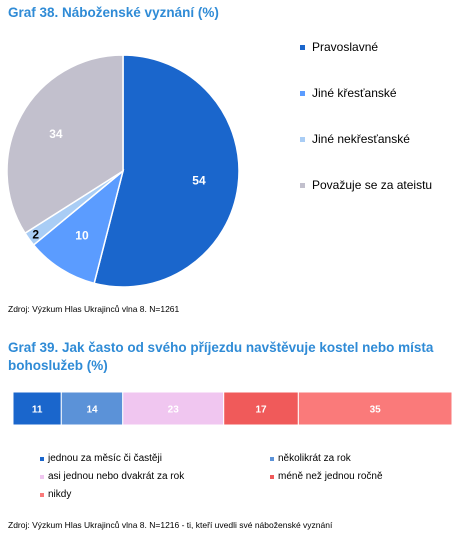  I want to click on bar-legend-label: méně než jednou ročně, so click(330, 476).